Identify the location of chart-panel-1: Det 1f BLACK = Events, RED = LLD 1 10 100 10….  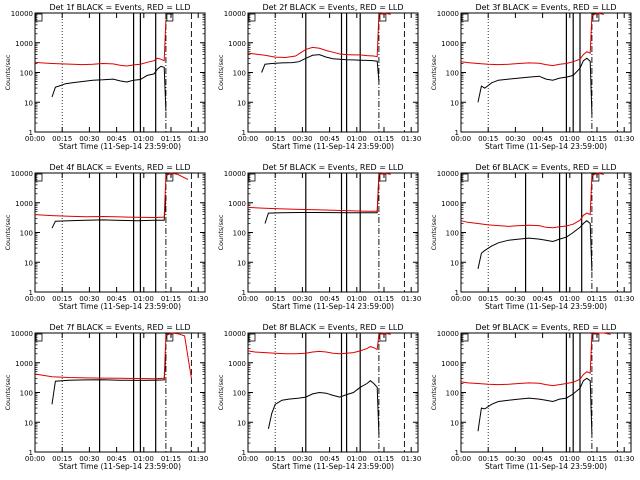
(106, 77).